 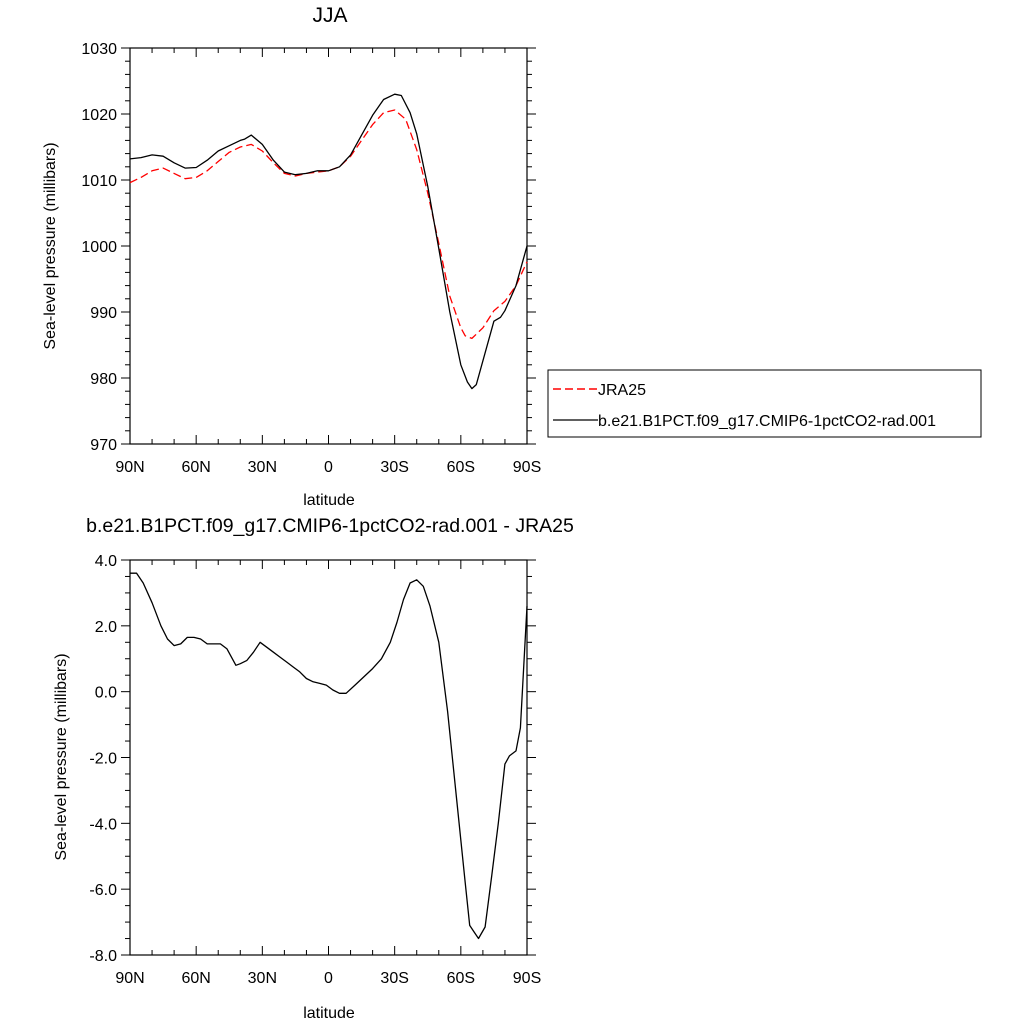 I want to click on bottom-y-tick-label: -6.0, so click(x=103, y=890).